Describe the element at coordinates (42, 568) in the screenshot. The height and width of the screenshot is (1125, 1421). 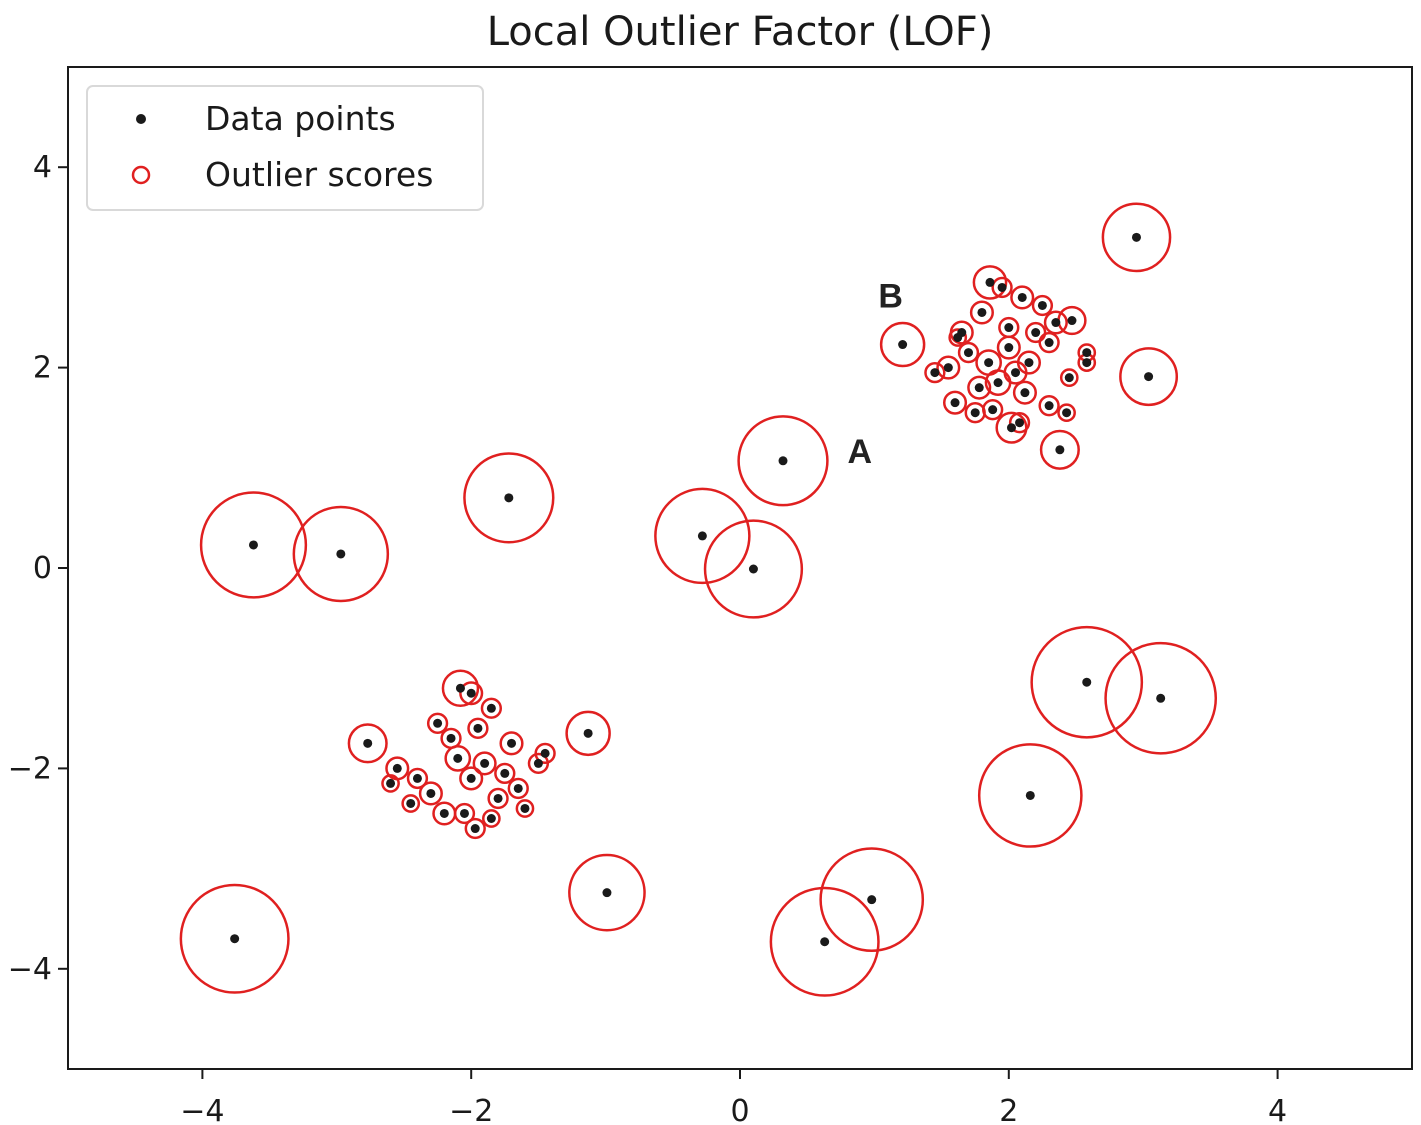
I see `y-tick-label: 0` at that location.